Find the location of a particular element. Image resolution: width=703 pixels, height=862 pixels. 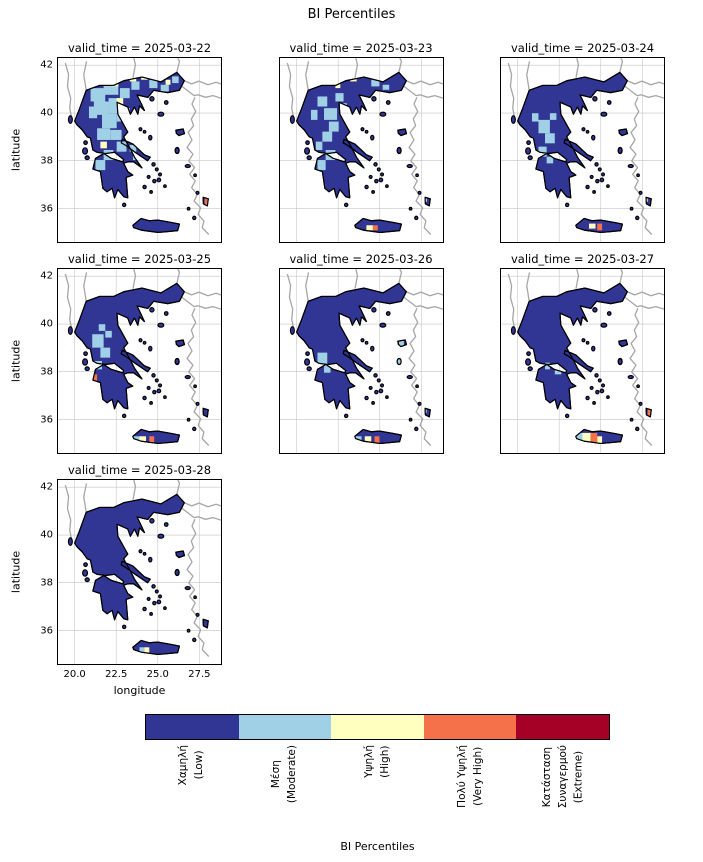

y-tick-label: 38 is located at coordinates (46, 161).